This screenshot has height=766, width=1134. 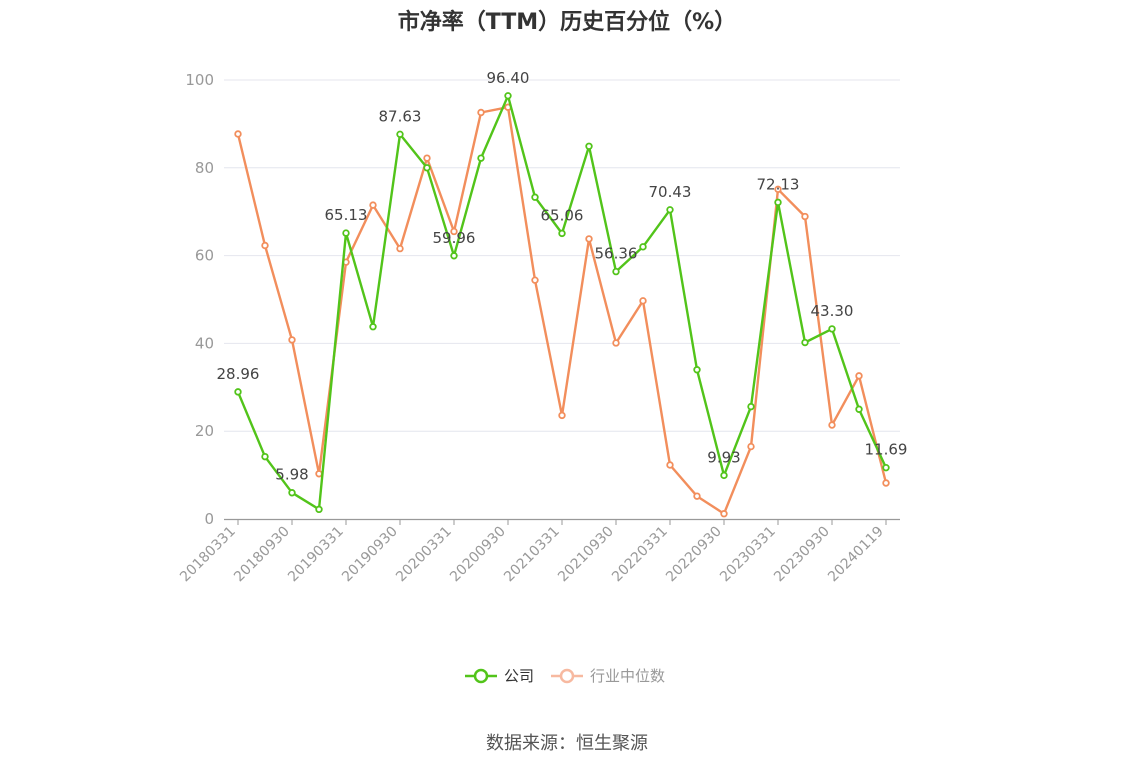 I want to click on x-tick-label: 20230331, so click(x=748, y=555).